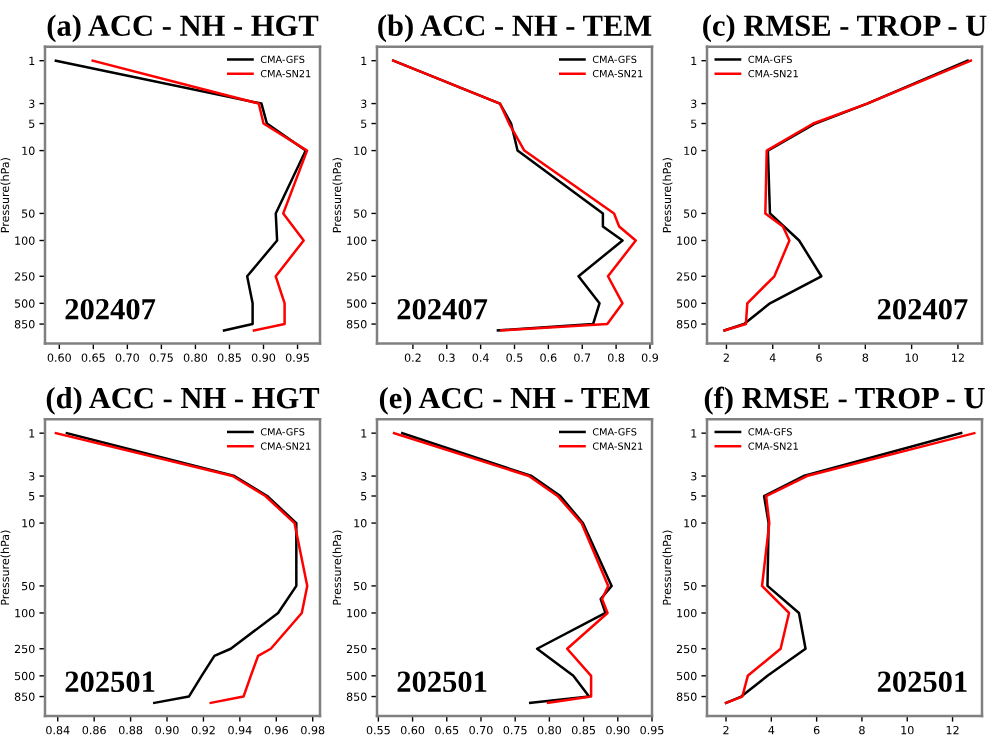 This screenshot has width=1000, height=742. I want to click on chart-title: (d) ACC - NH - HGT, so click(183, 400).